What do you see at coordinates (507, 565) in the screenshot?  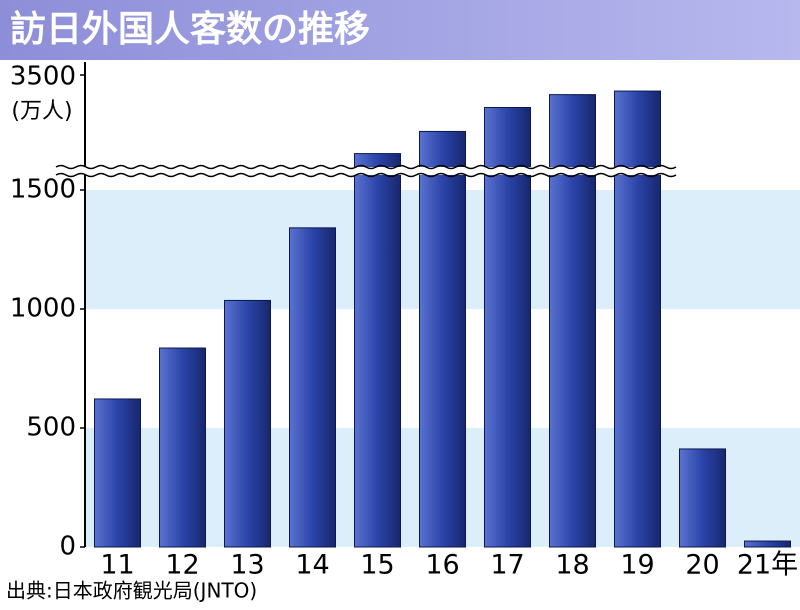 I see `x-tick-label: 17` at bounding box center [507, 565].